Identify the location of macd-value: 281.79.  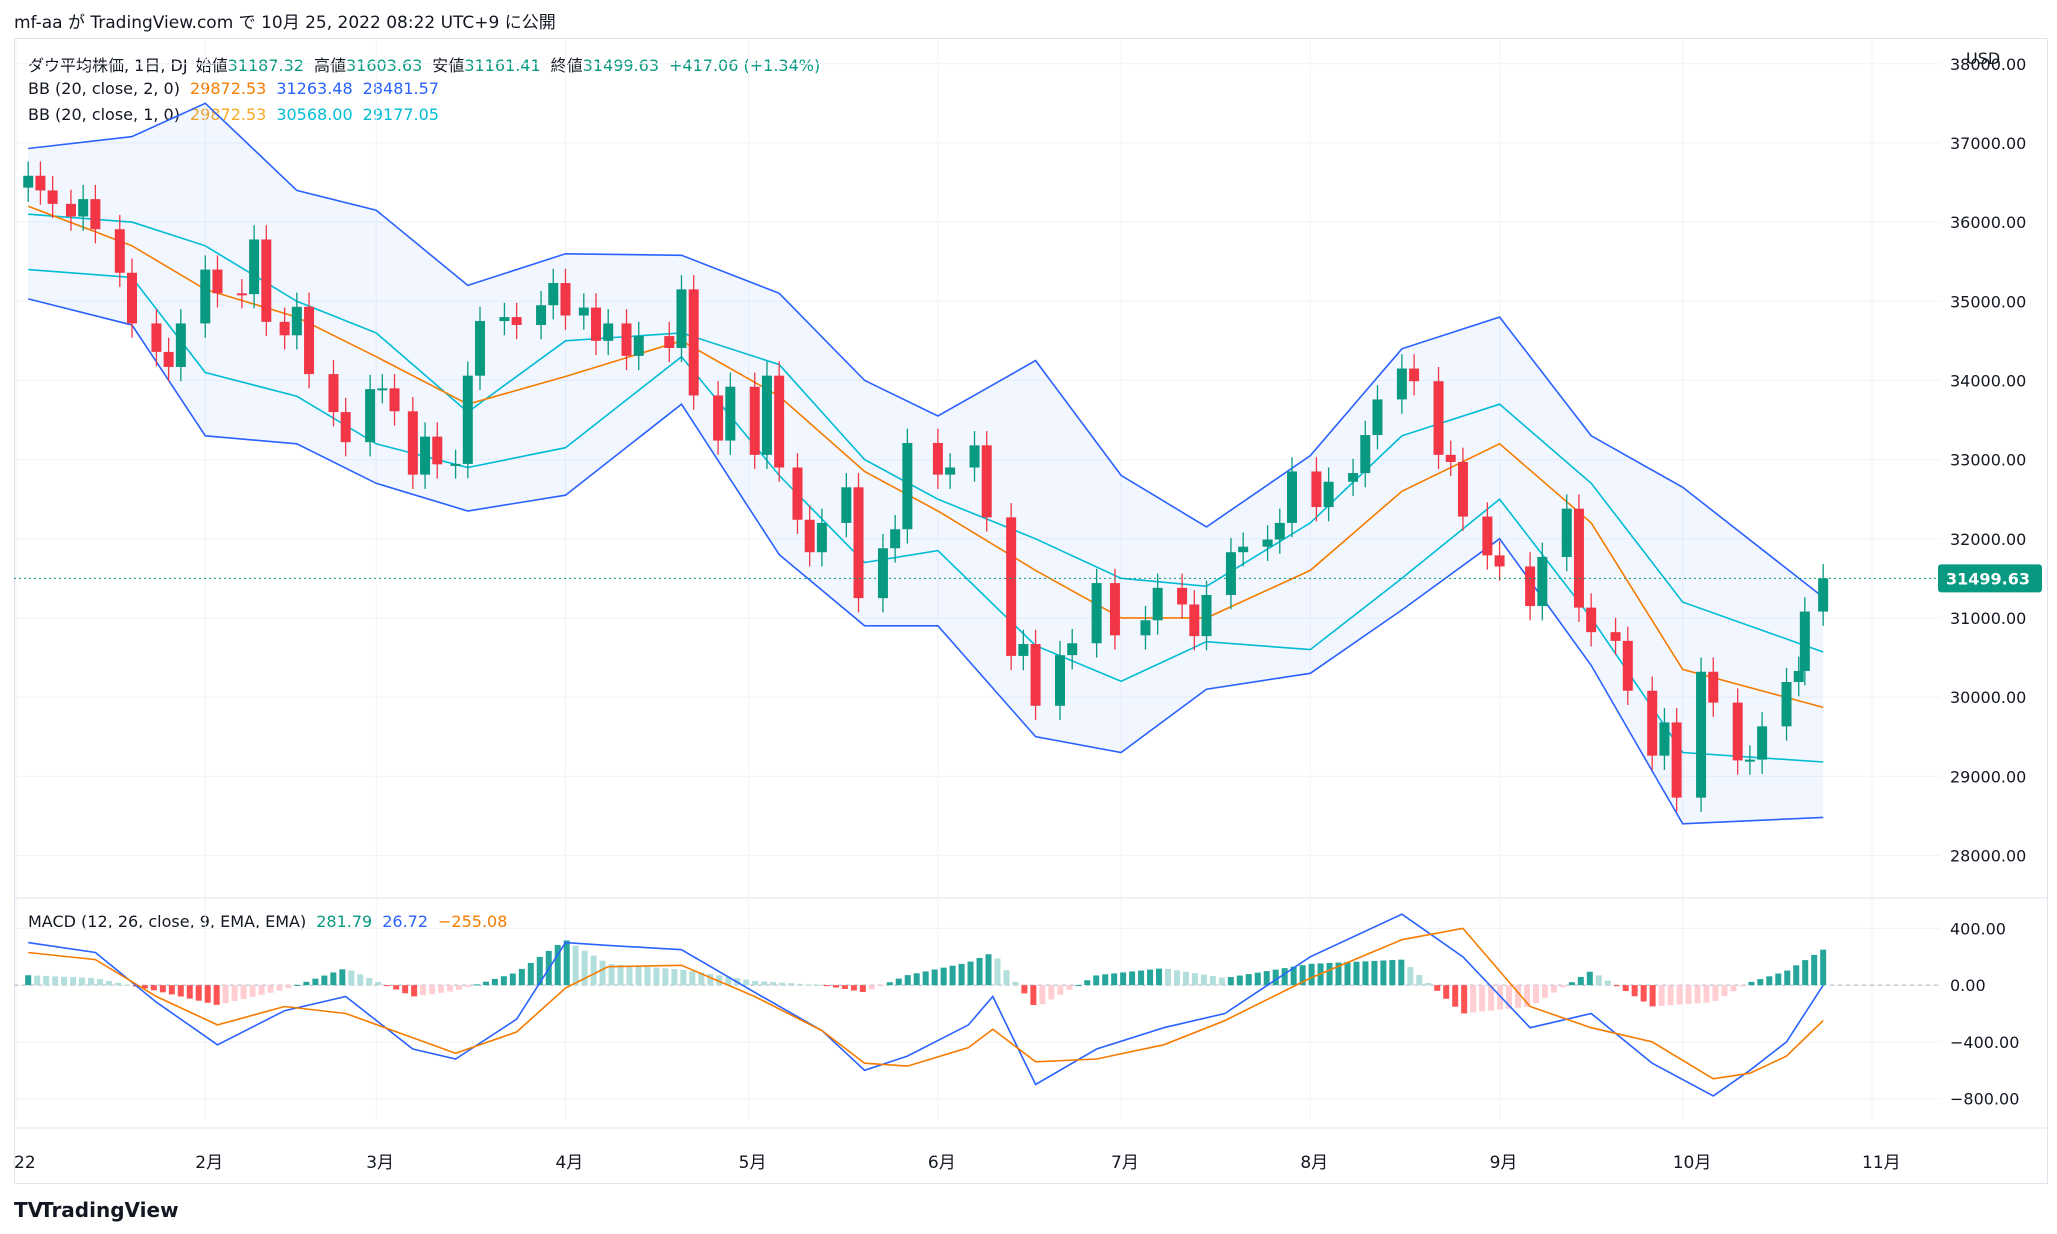
(344, 921).